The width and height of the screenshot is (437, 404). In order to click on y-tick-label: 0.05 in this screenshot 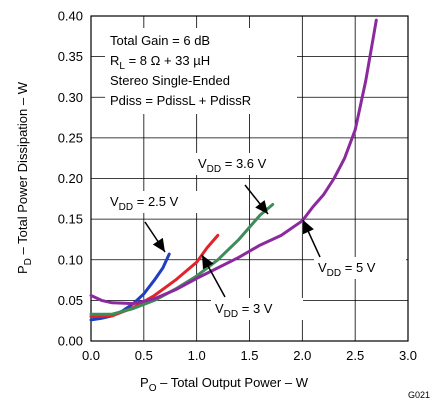, I will do `click(70, 300)`.